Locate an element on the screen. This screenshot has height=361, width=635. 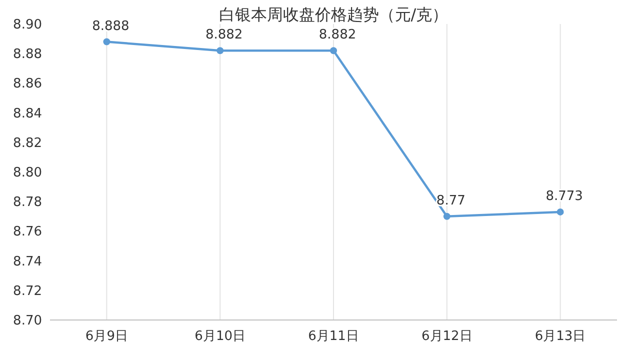
data-label: 8.773 is located at coordinates (564, 196).